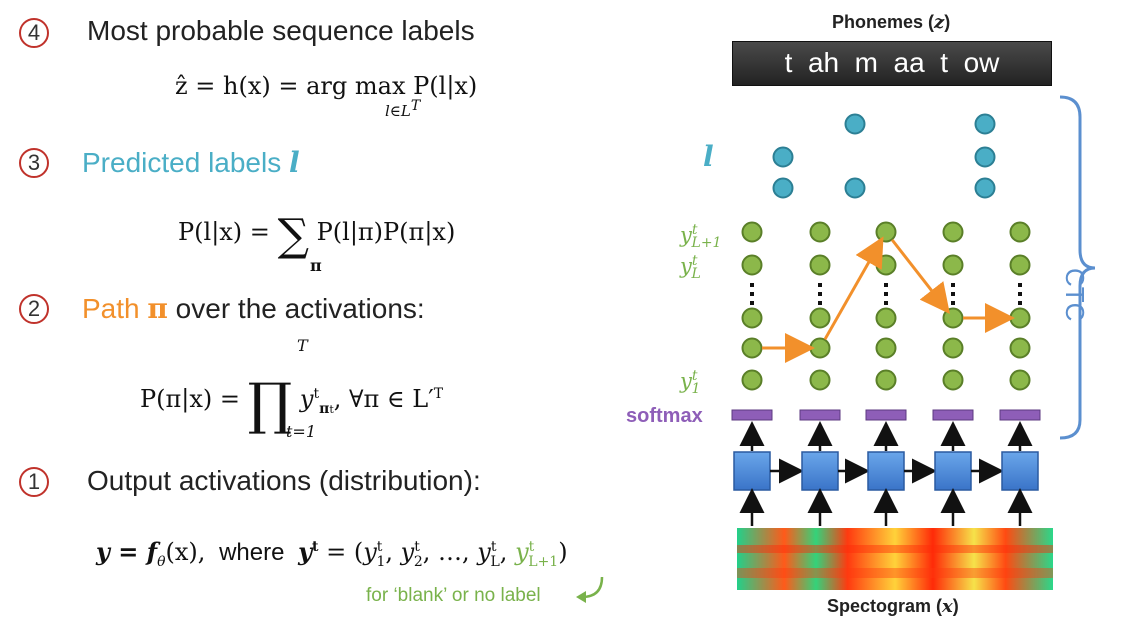  What do you see at coordinates (708, 156) in the screenshot?
I see `labels-symbol: l` at bounding box center [708, 156].